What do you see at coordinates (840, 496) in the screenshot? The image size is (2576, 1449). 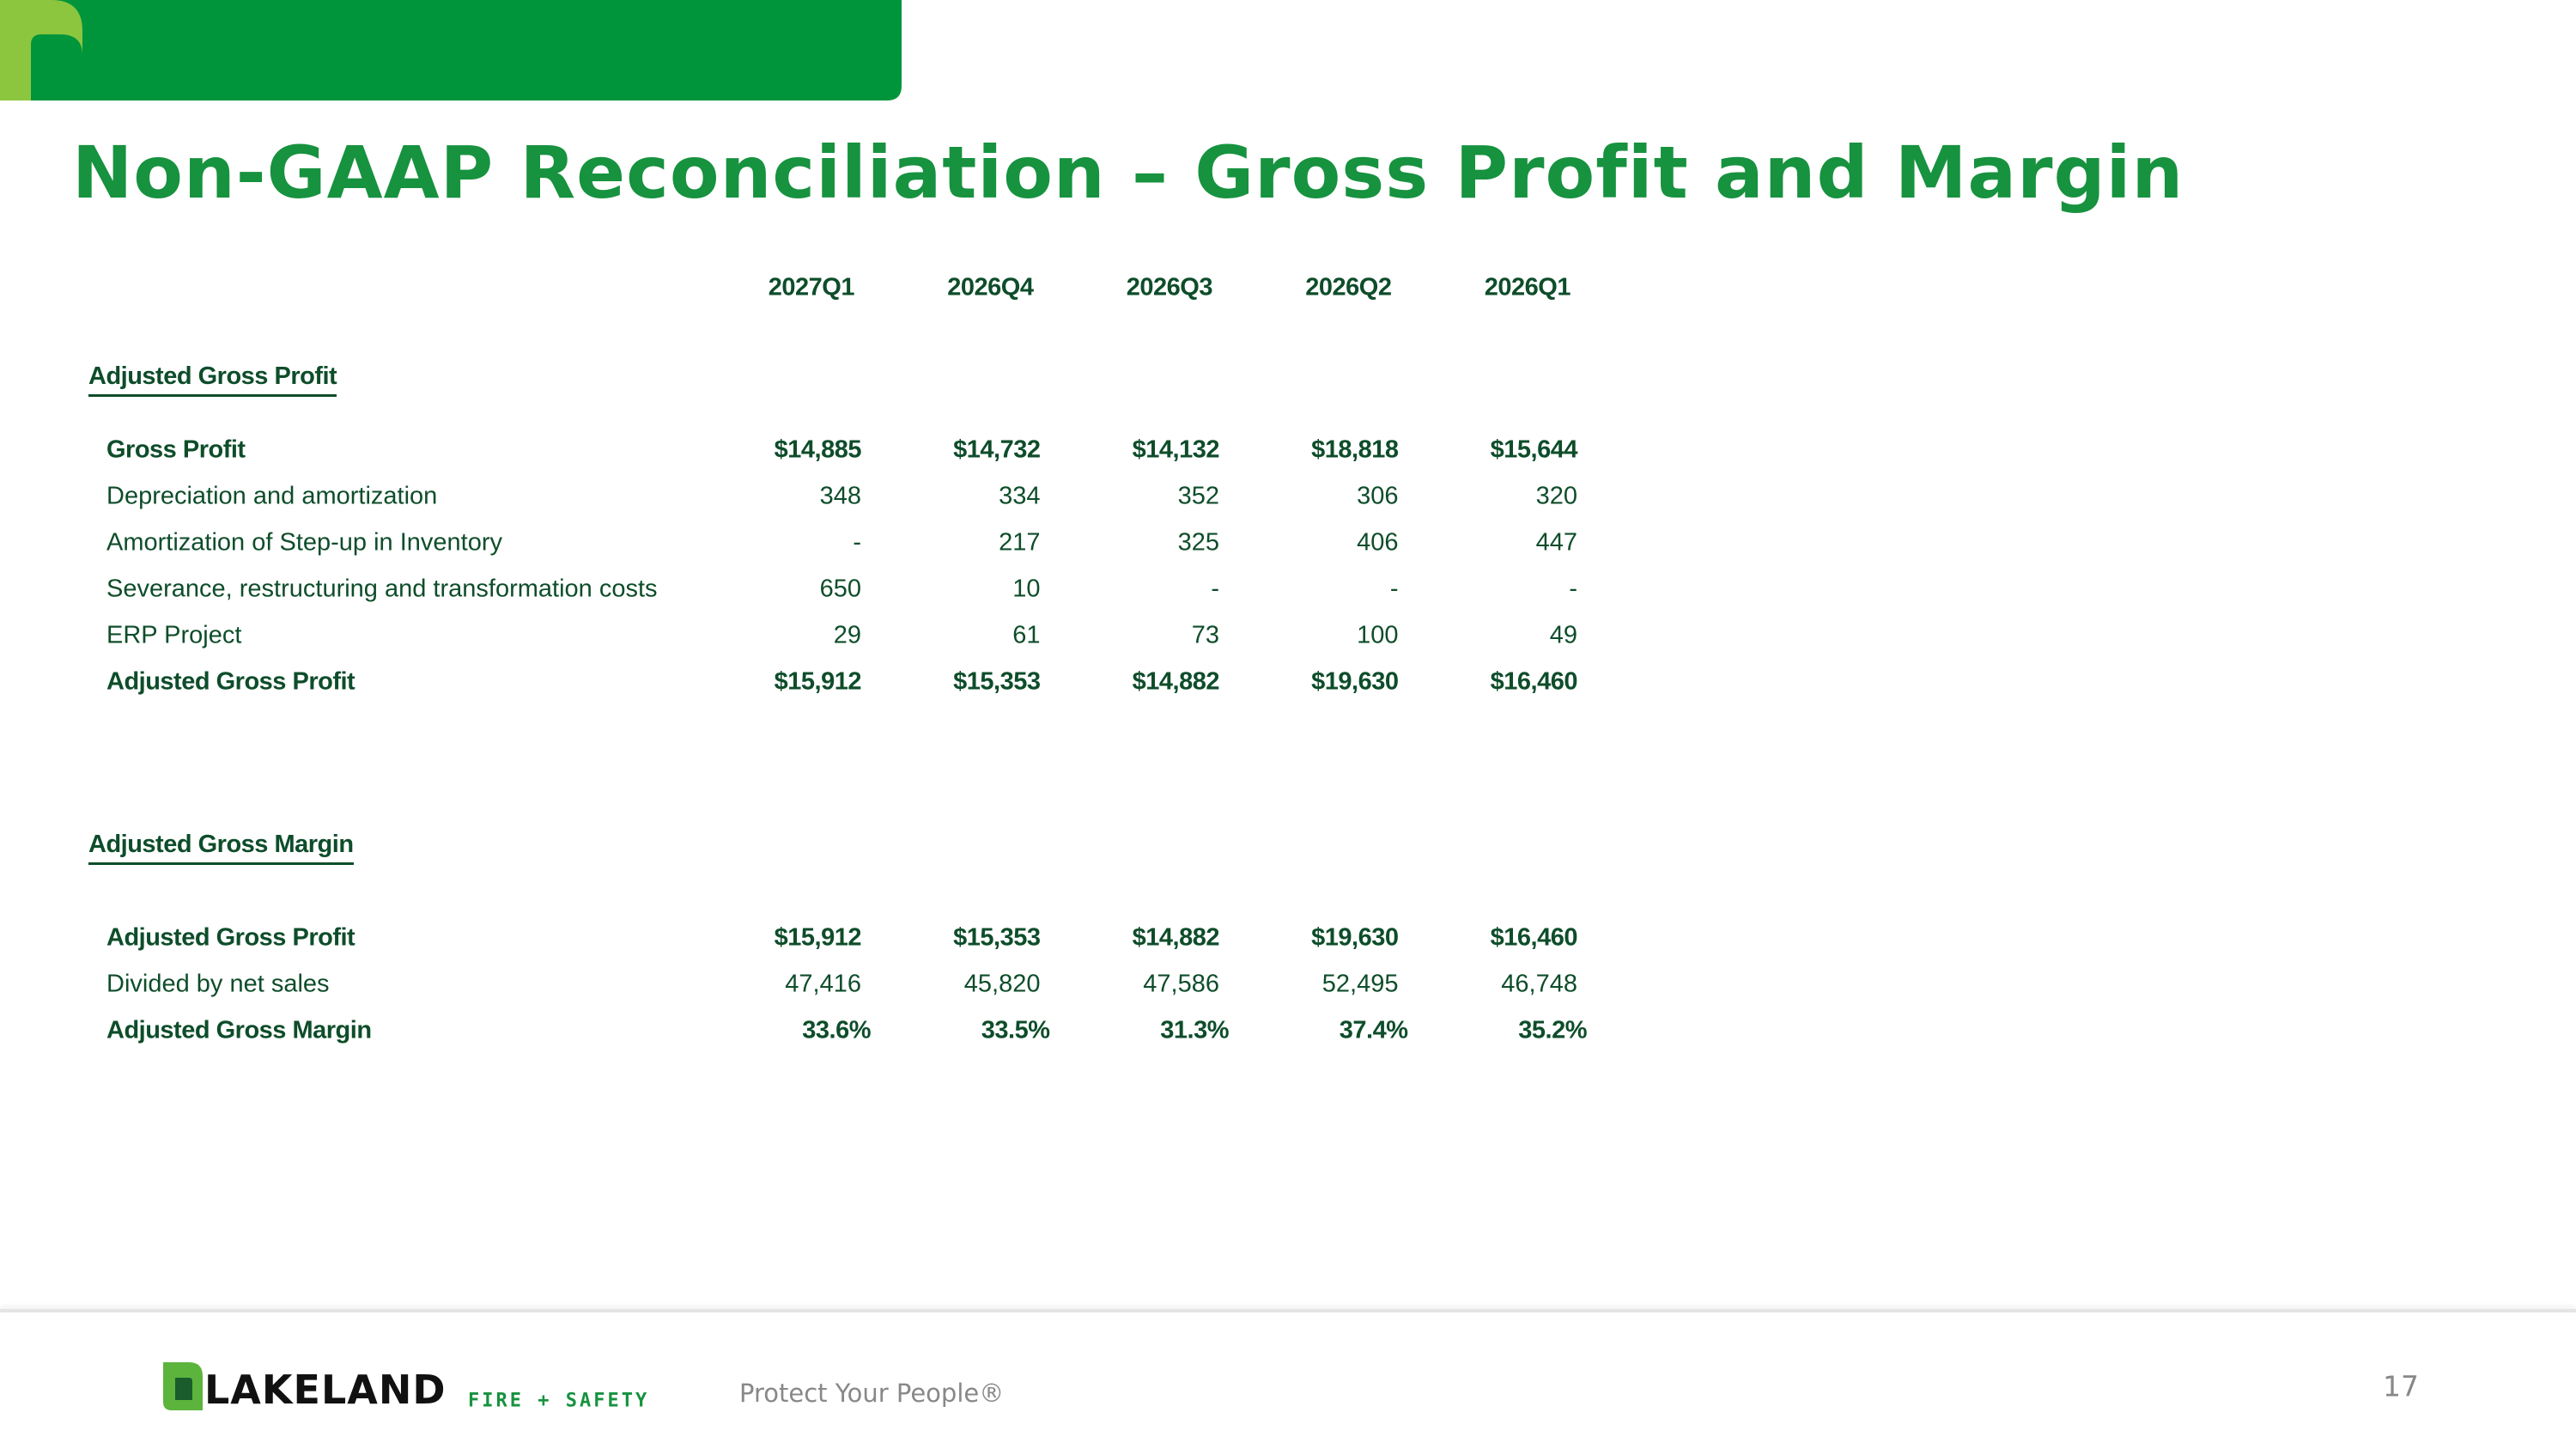 I see `cell-value: 348` at bounding box center [840, 496].